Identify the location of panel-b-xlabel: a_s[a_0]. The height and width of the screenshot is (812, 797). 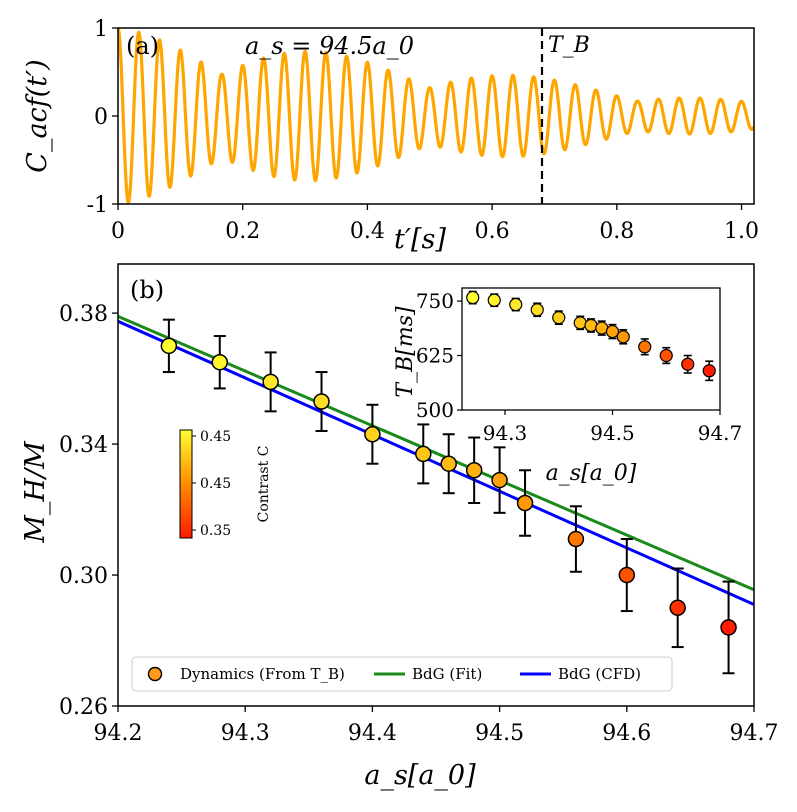
(420, 775).